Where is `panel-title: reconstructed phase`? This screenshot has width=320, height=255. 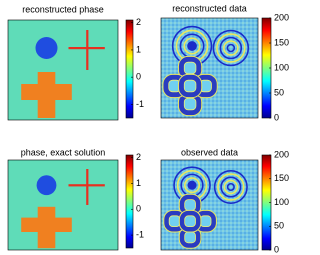 panel-title: reconstructed phase is located at coordinates (63, 9).